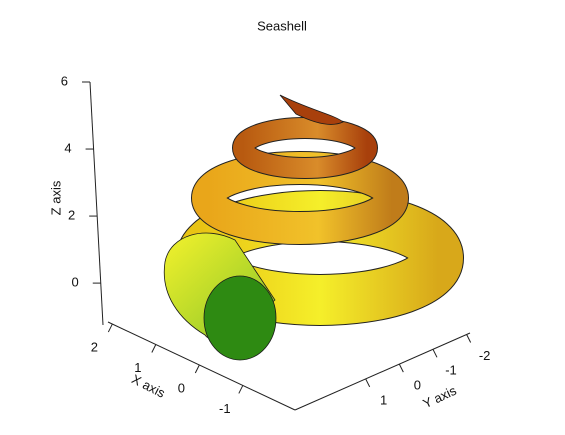  What do you see at coordinates (137, 367) in the screenshot?
I see `x-tick-label: 1` at bounding box center [137, 367].